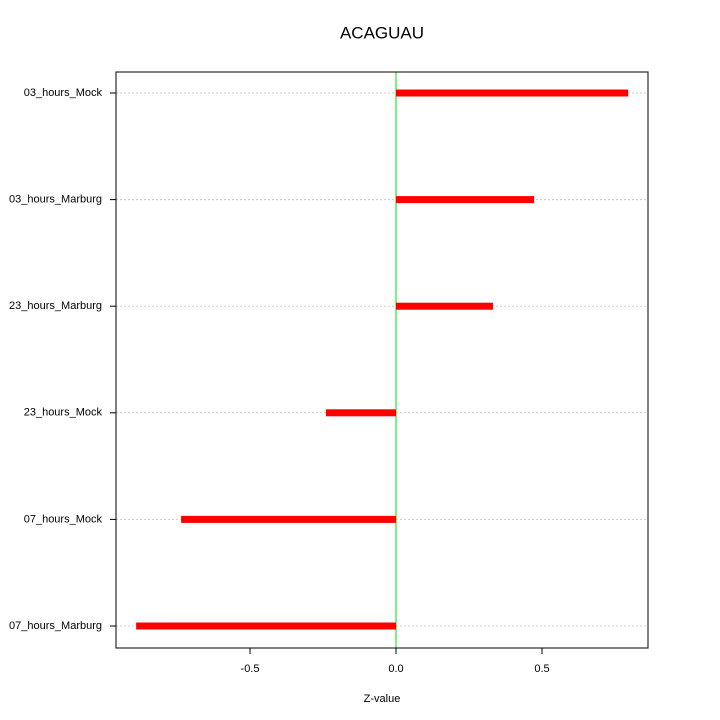  Describe the element at coordinates (63, 413) in the screenshot. I see `y-tick-label: 23_hours_Mock` at that location.